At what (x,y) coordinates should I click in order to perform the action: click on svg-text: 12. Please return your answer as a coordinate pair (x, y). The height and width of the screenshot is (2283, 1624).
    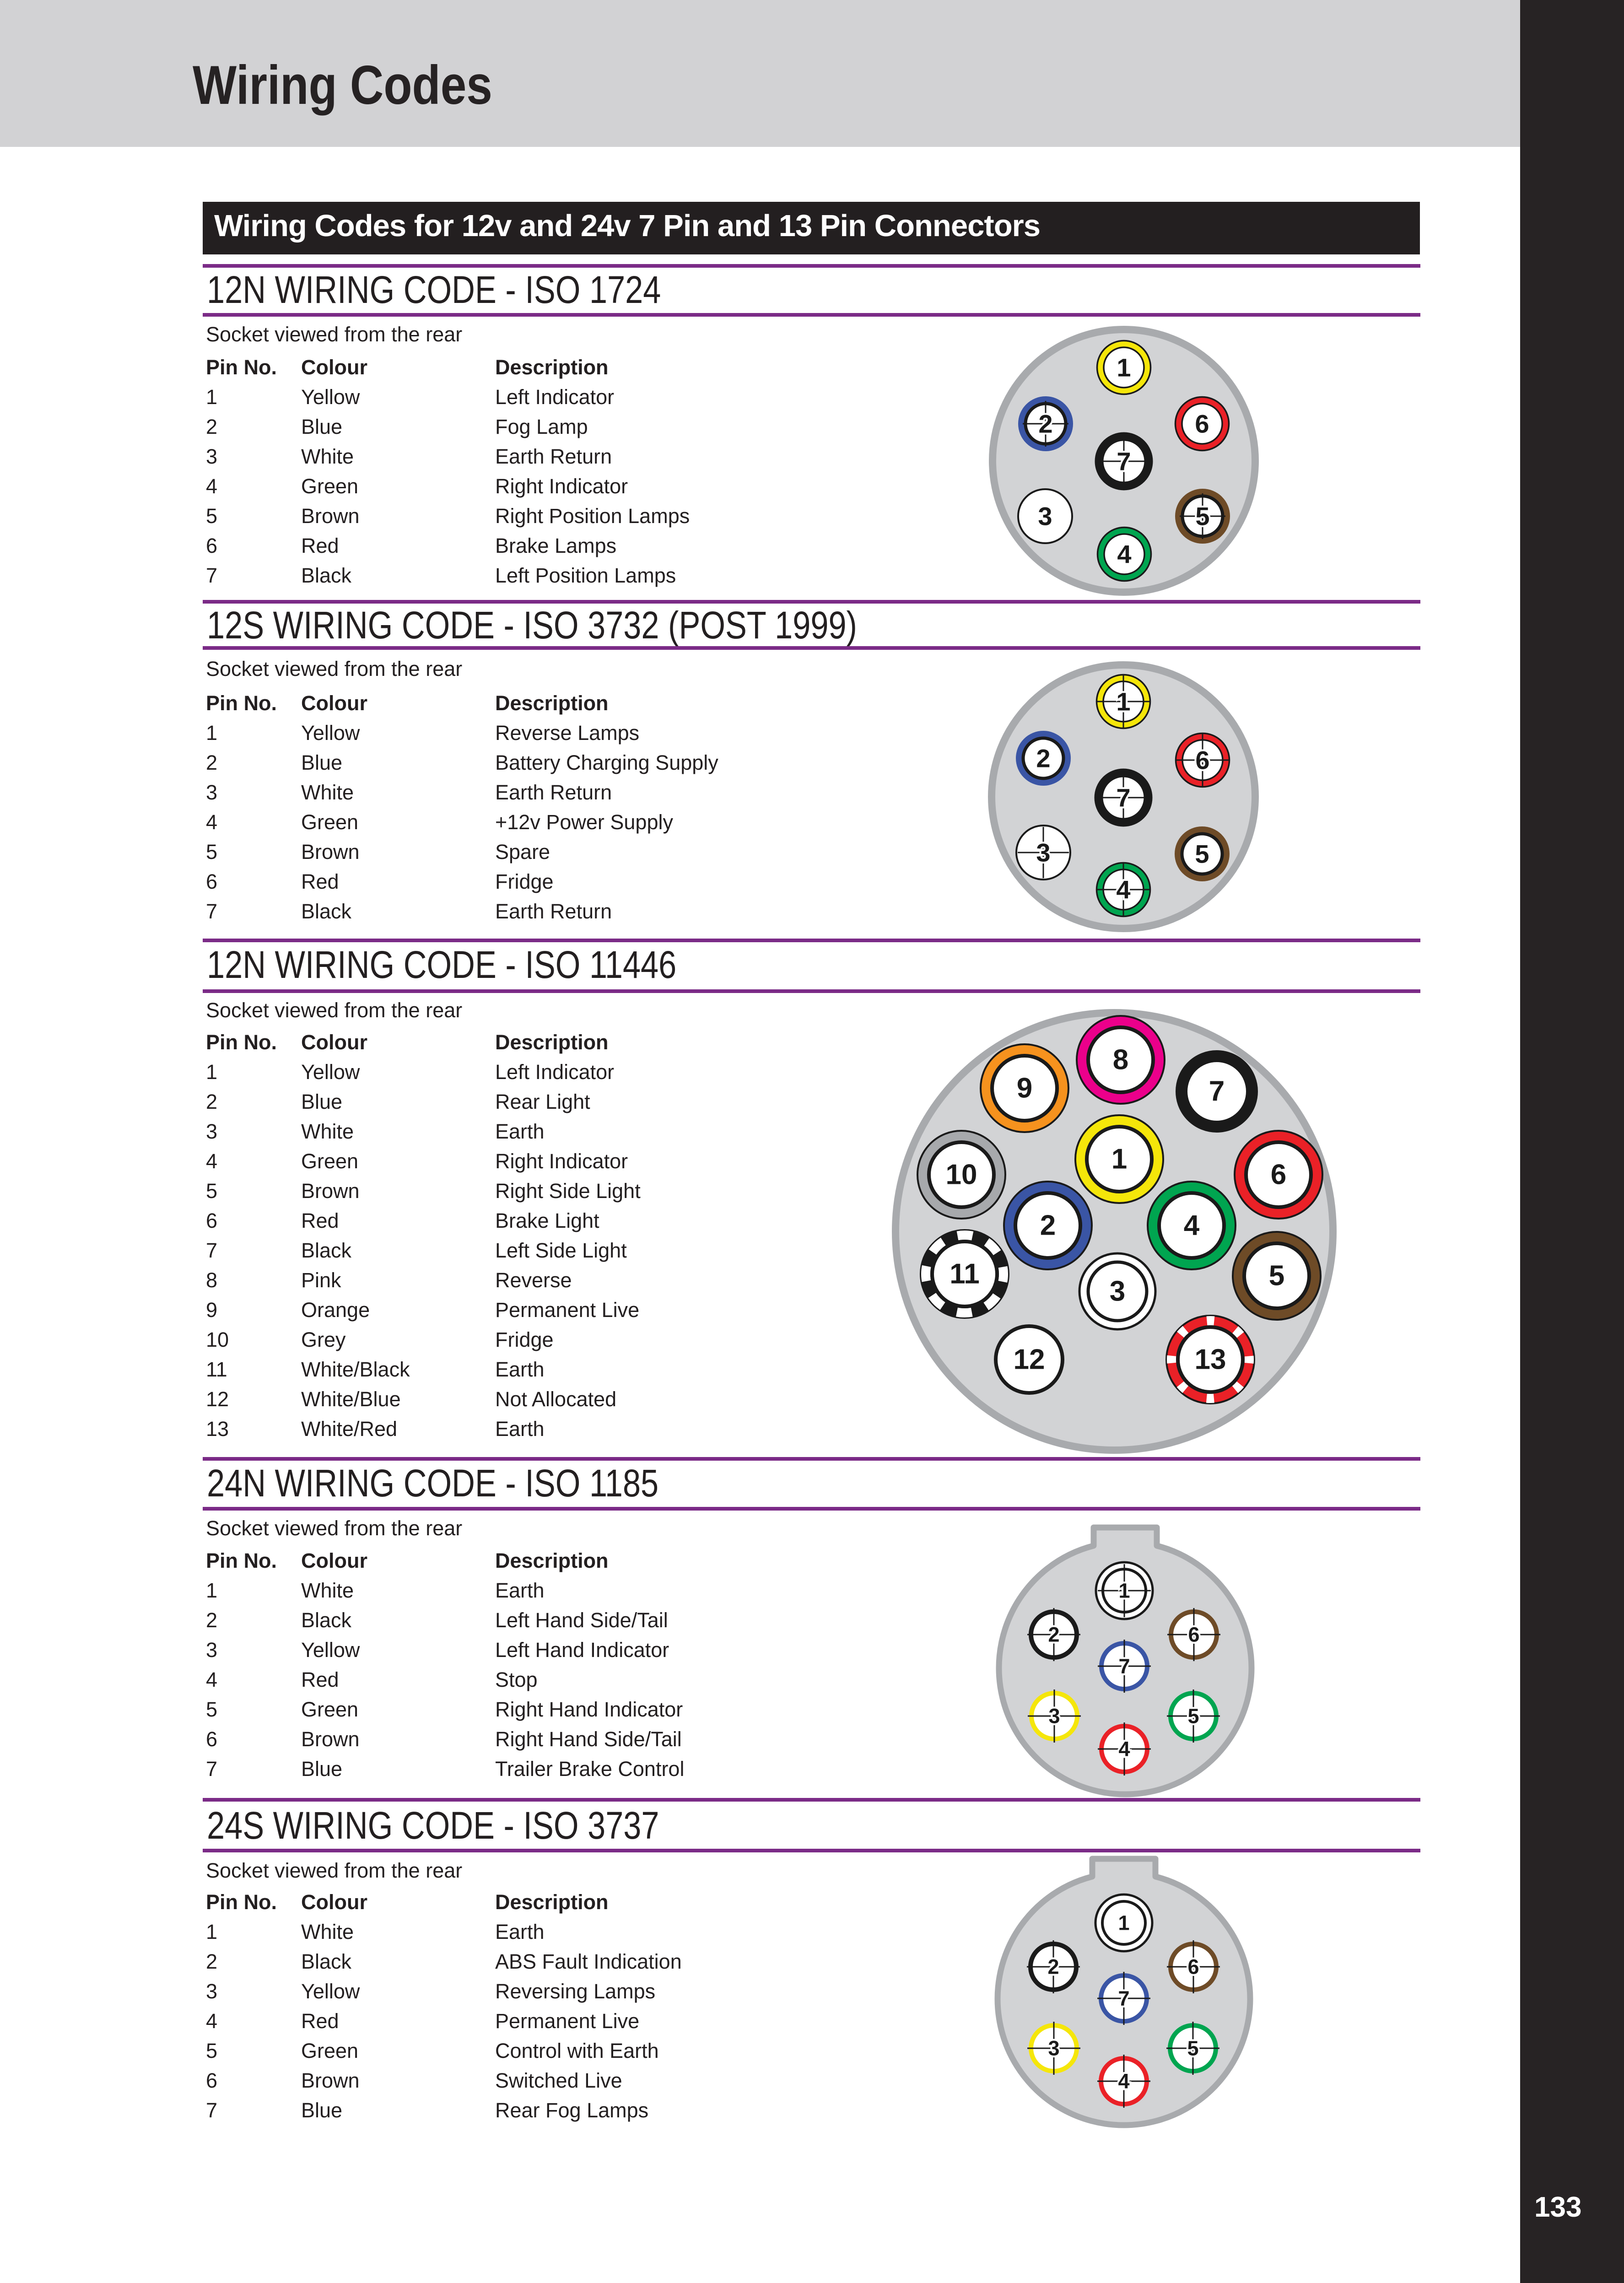
    Looking at the image, I should click on (1029, 1360).